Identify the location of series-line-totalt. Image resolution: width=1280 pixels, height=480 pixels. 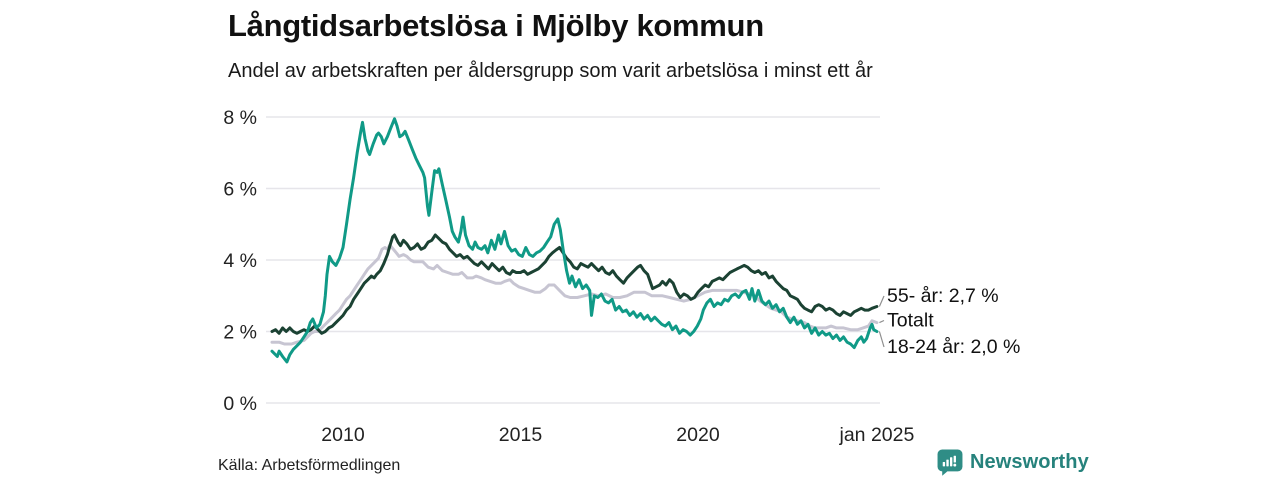
(574, 294).